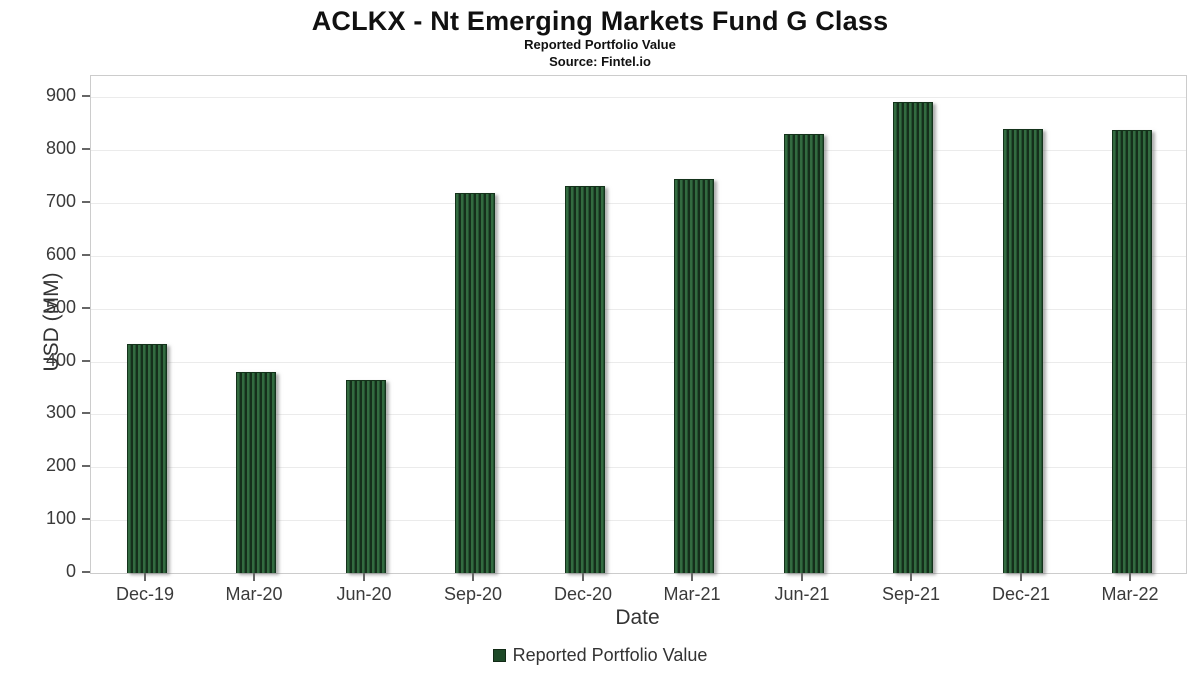 The image size is (1200, 675). What do you see at coordinates (51, 322) in the screenshot?
I see `y-axis-label: USD (MM)` at bounding box center [51, 322].